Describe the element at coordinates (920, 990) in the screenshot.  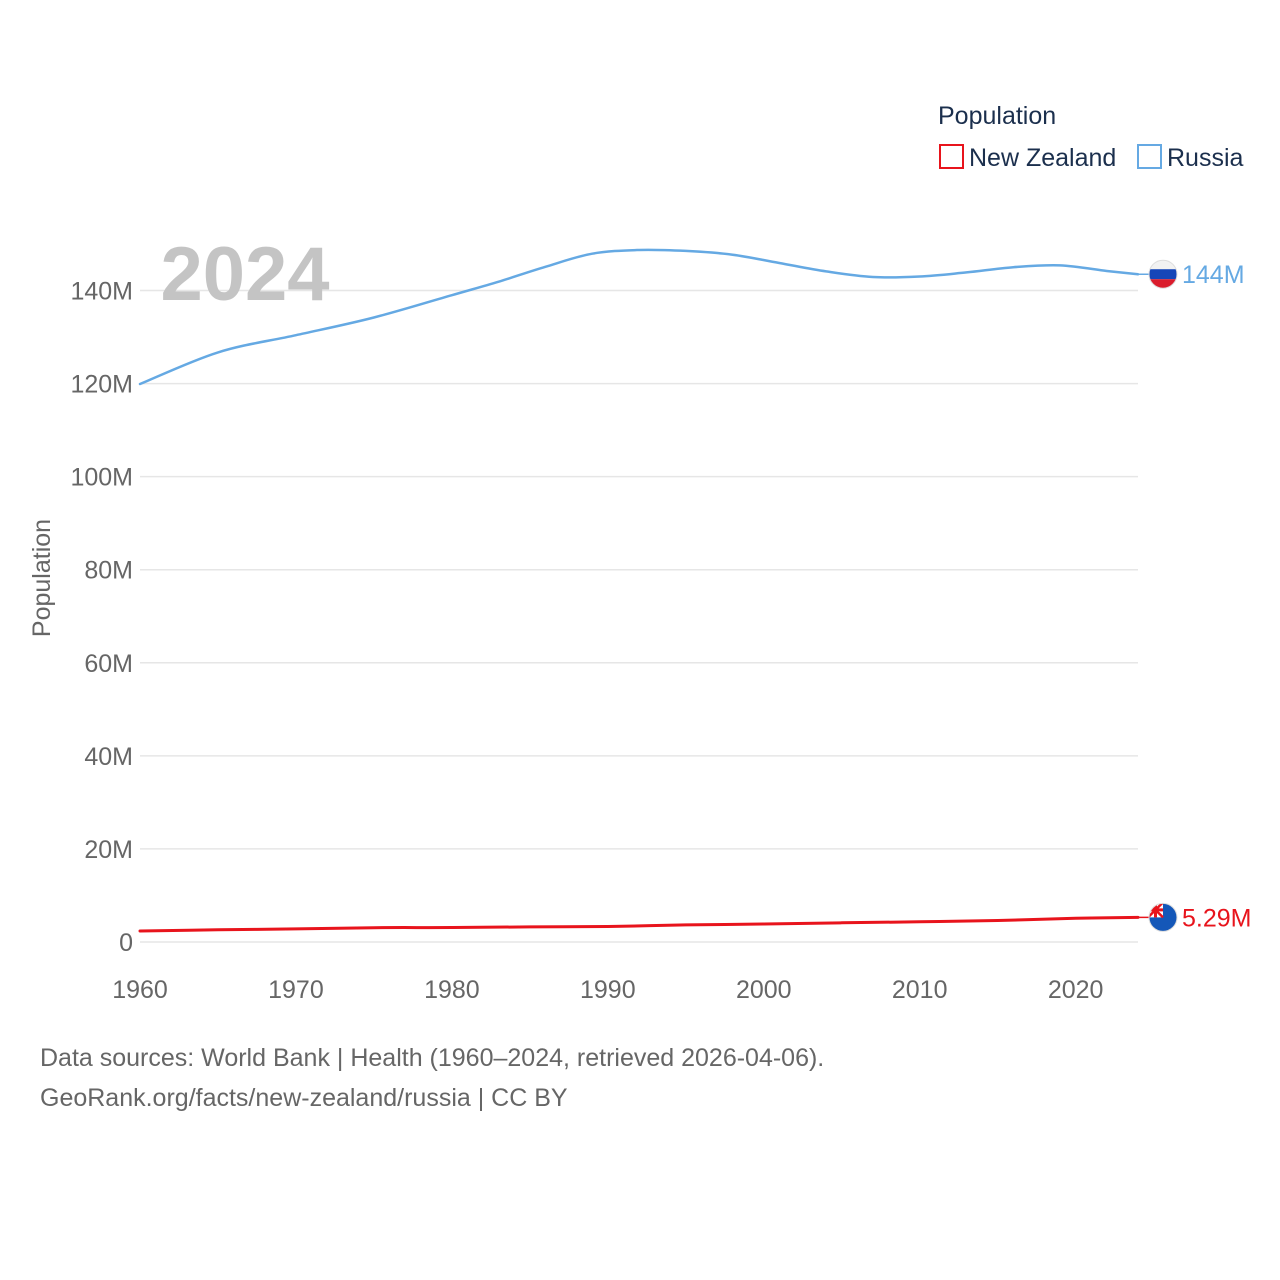
I see `x-tick-label: 2010` at that location.